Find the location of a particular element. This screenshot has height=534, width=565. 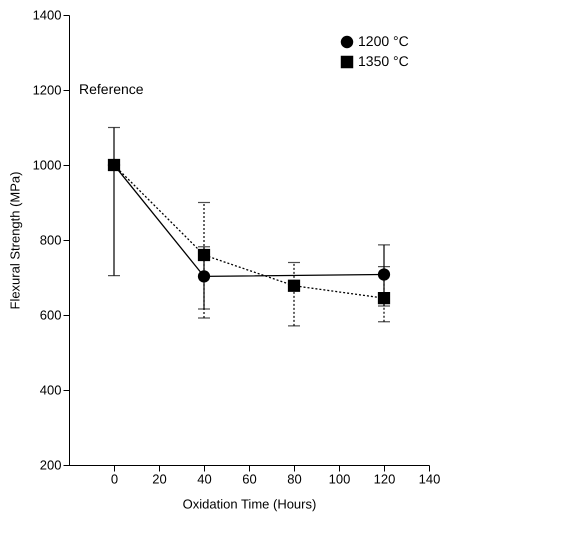

x-axis-title: Oxidation Time (Hours) is located at coordinates (249, 504).